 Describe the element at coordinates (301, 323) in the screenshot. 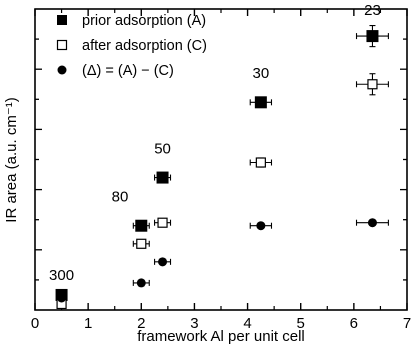

I see `x-tick-label: 5` at that location.